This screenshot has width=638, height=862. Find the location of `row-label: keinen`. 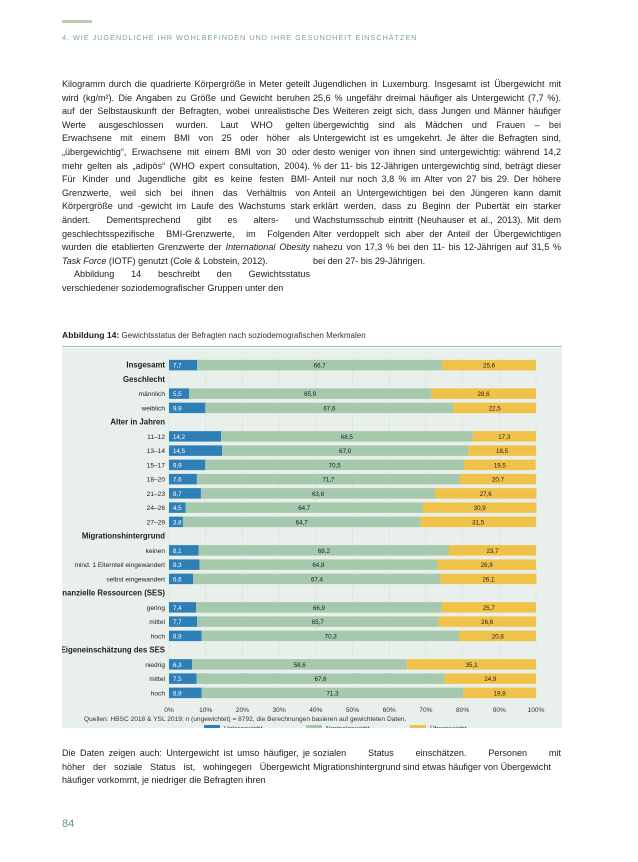

row-label: keinen is located at coordinates (156, 551).